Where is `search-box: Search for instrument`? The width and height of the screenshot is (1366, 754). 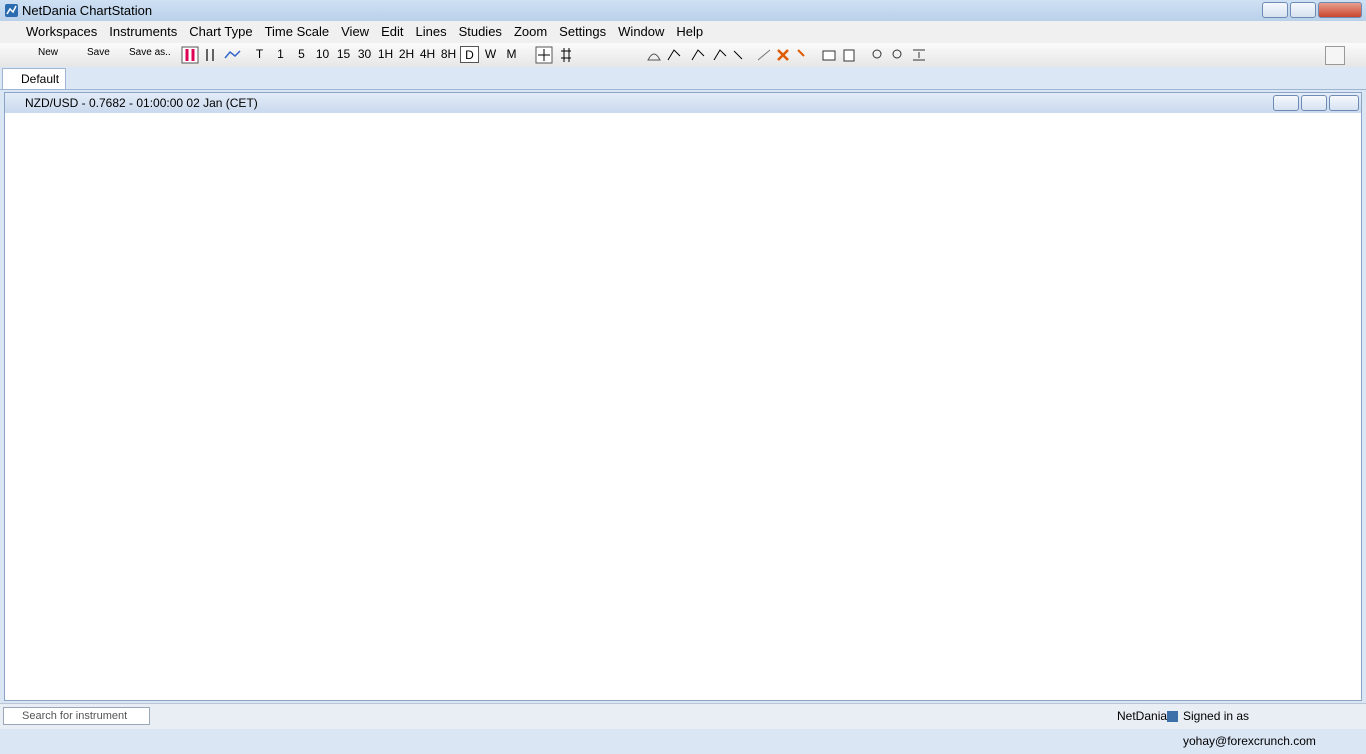
search-box: Search for instrument is located at coordinates (76, 716).